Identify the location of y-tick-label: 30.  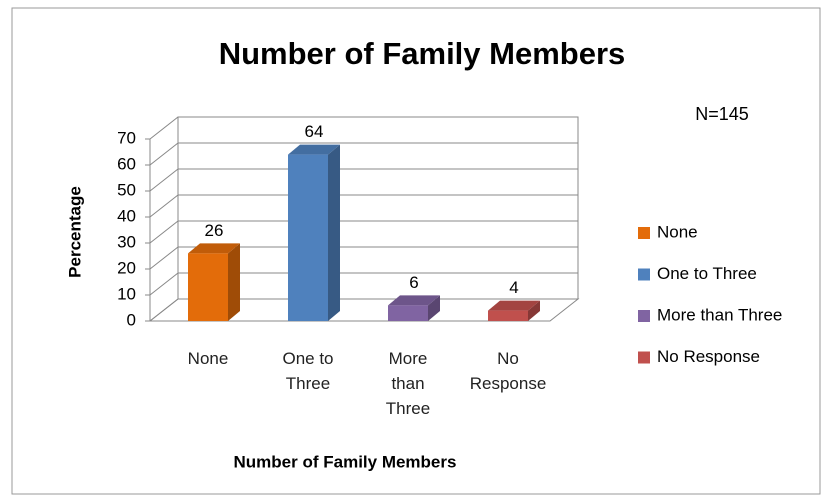
(126, 241).